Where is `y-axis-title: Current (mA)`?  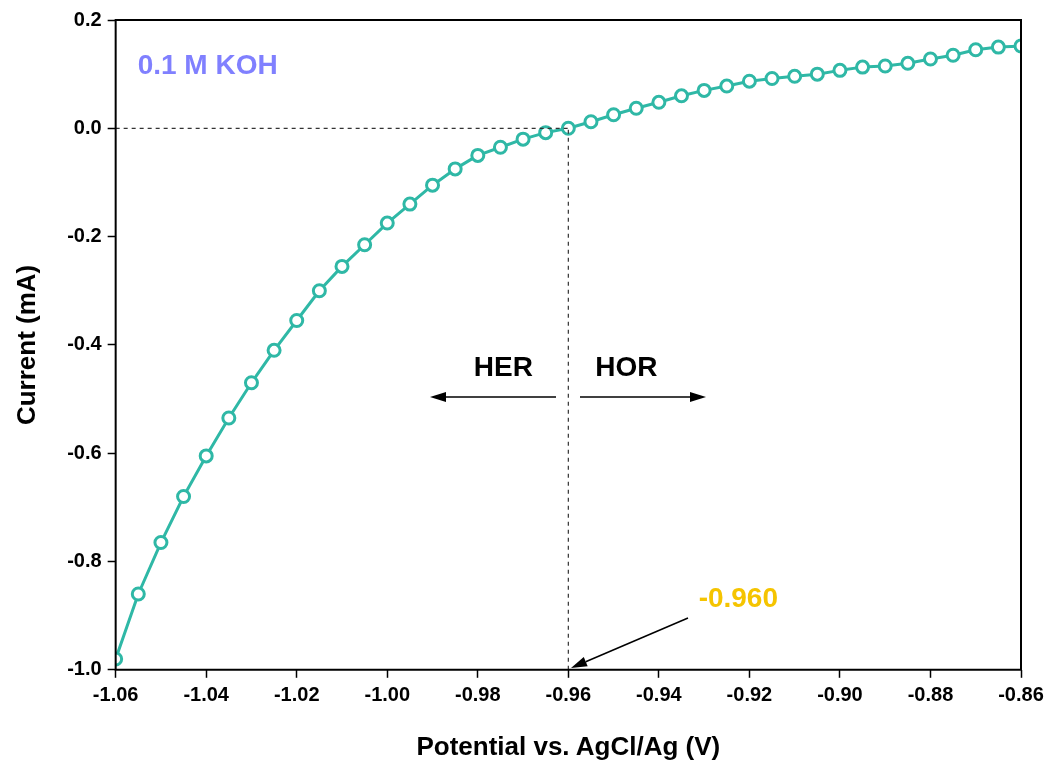 y-axis-title: Current (mA) is located at coordinates (25, 345).